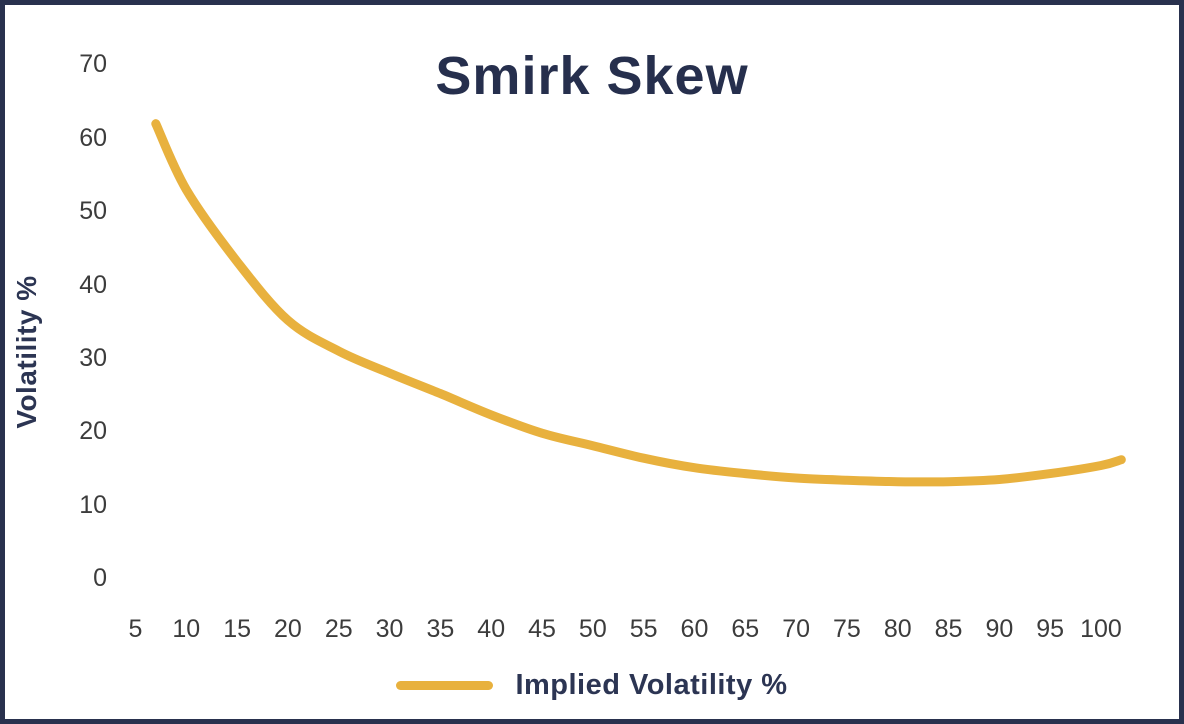 Image resolution: width=1184 pixels, height=724 pixels. What do you see at coordinates (847, 629) in the screenshot?
I see `x-tick-label: 75` at bounding box center [847, 629].